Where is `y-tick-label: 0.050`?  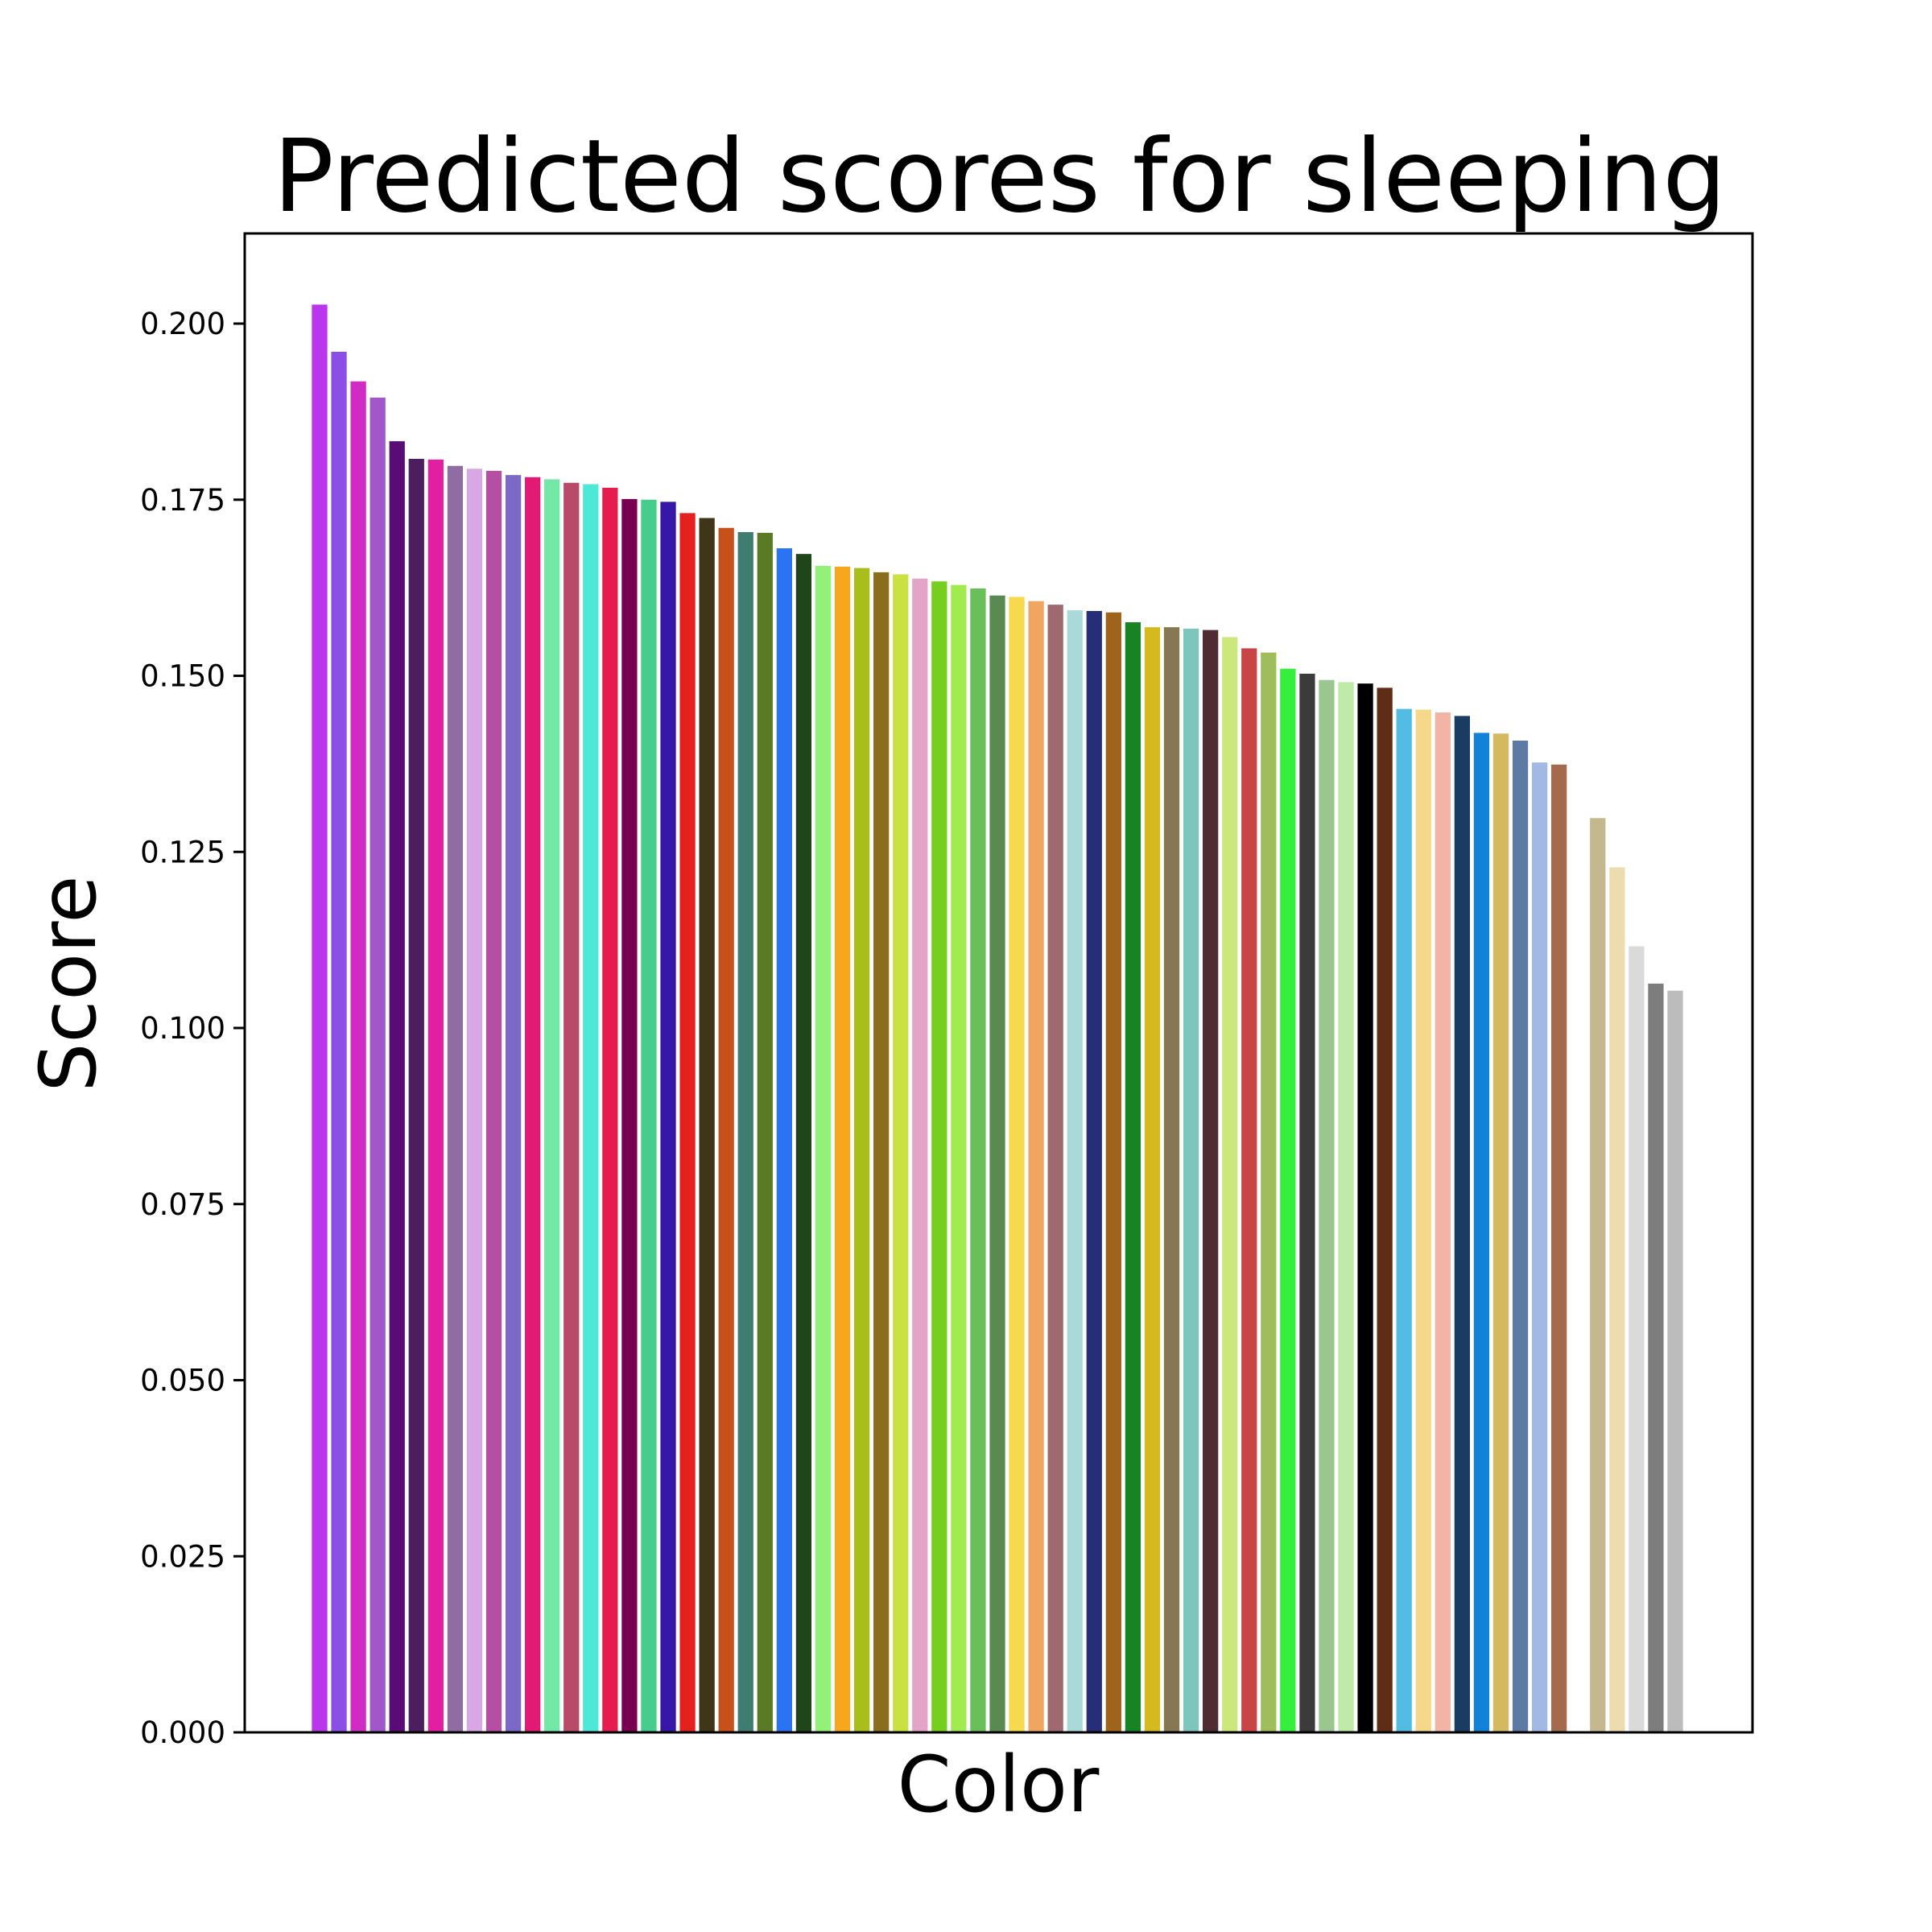 y-tick-label: 0.050 is located at coordinates (182, 1381).